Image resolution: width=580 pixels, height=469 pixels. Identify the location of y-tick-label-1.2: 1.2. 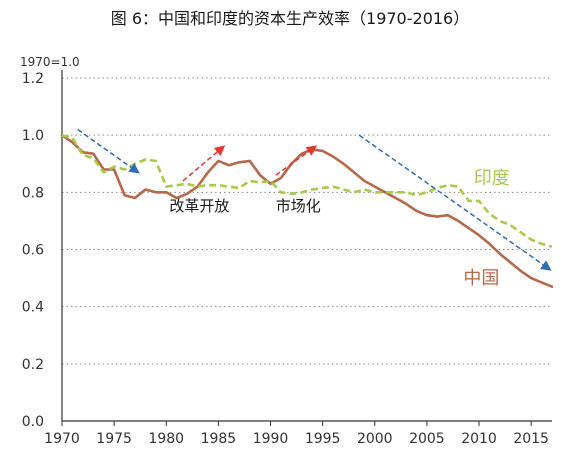
(33, 79).